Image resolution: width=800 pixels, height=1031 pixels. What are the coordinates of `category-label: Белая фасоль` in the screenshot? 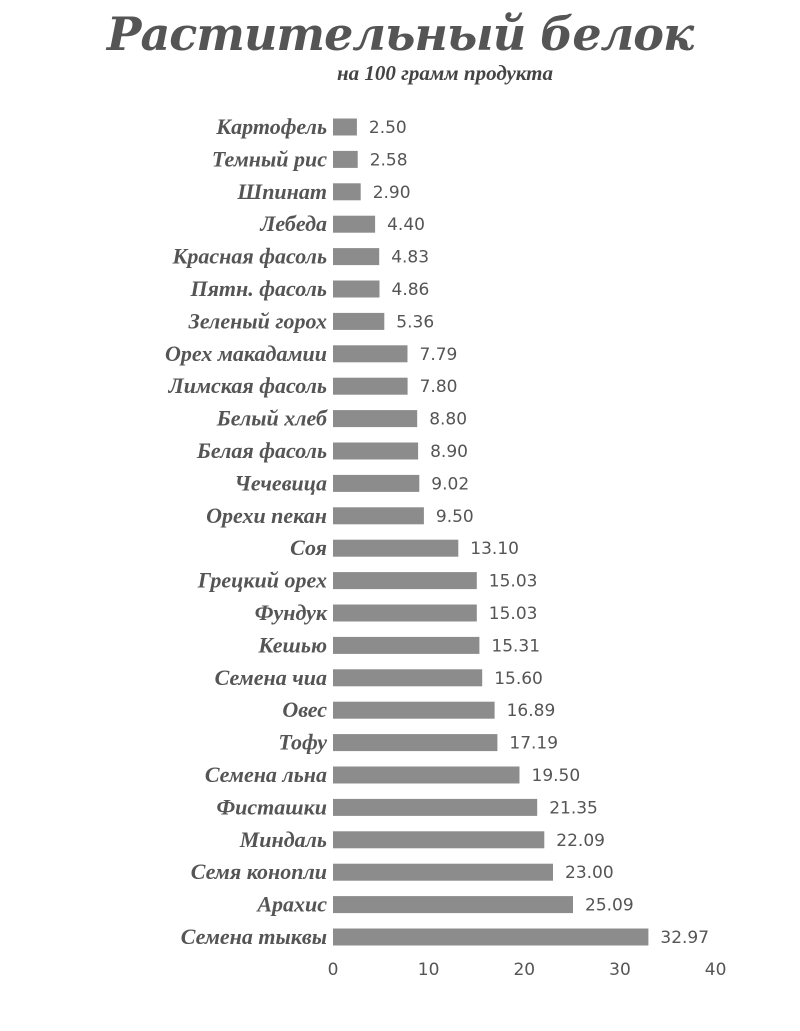 It's located at (261, 450).